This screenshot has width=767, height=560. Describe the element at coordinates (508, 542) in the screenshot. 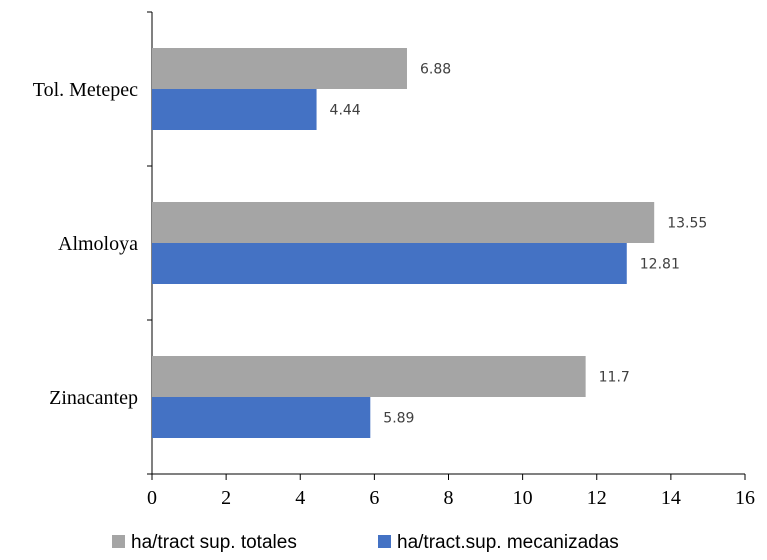

I see `legend-label: ha/tract.sup. mecanizadas` at that location.